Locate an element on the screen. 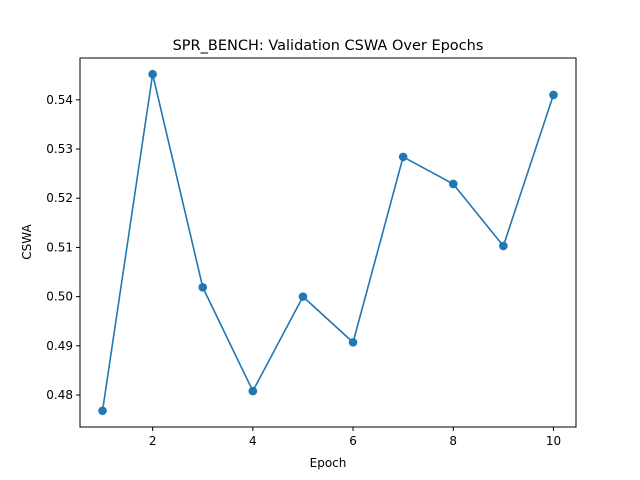 The image size is (640, 480). x-tick-label: 8 is located at coordinates (453, 441).